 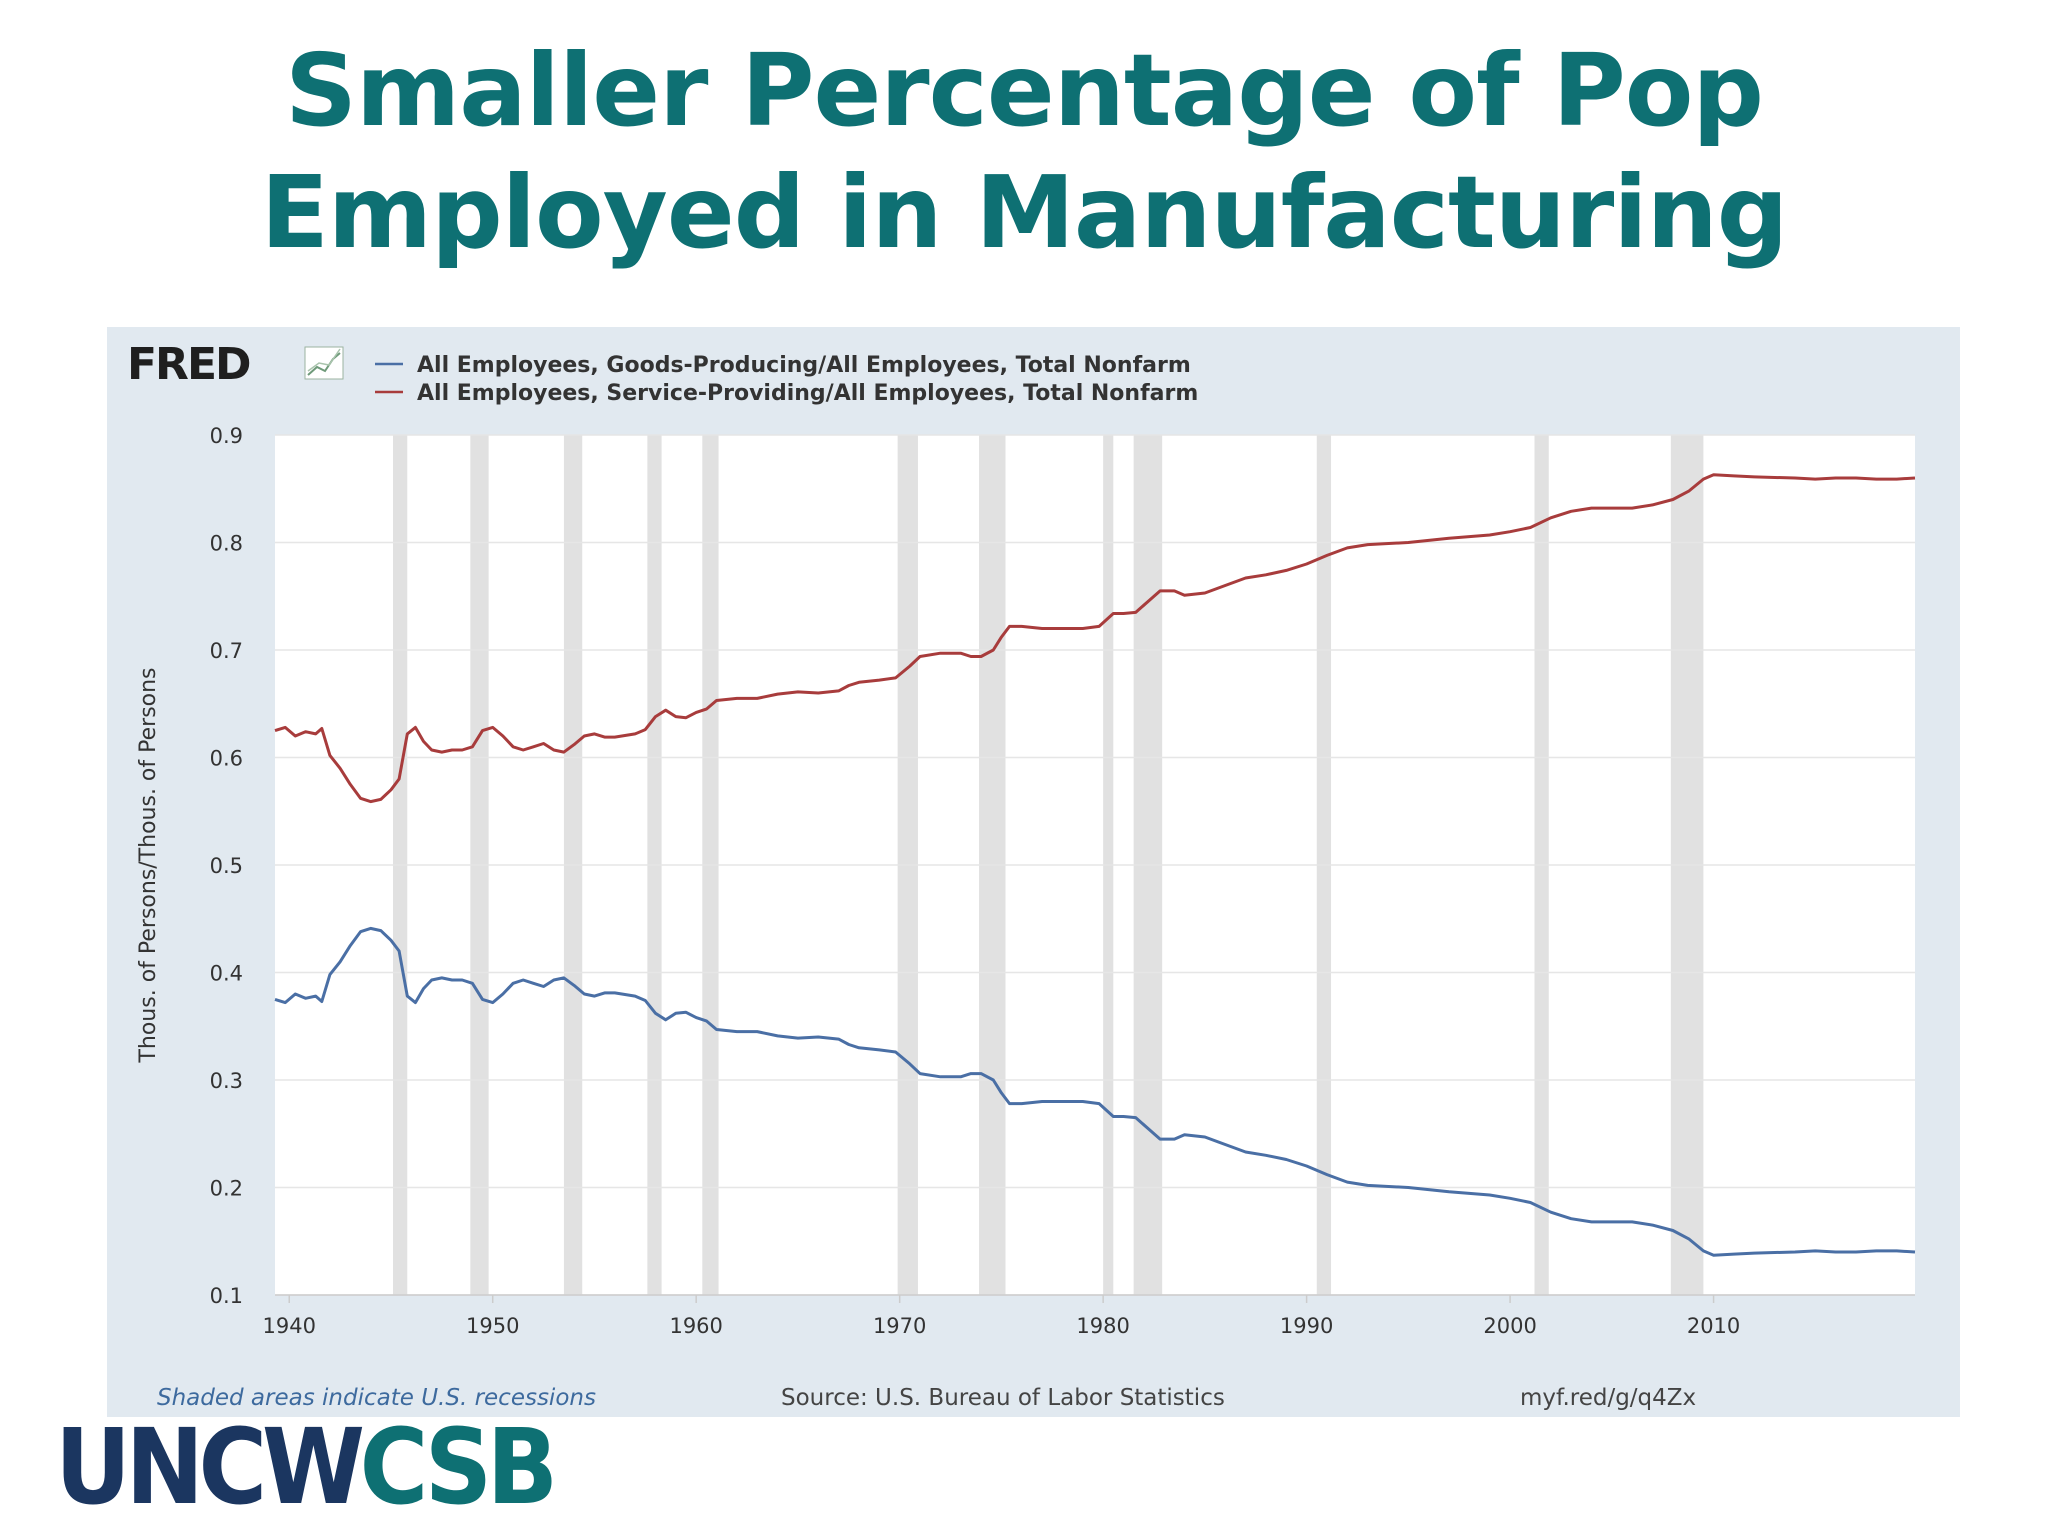 I want to click on uncwcsb-logo: UNCWCSB, so click(x=306, y=1467).